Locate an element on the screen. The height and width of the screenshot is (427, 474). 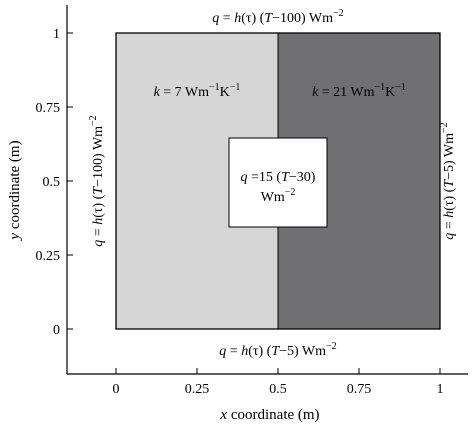
x-tick-label: 0.5 is located at coordinates (278, 389).